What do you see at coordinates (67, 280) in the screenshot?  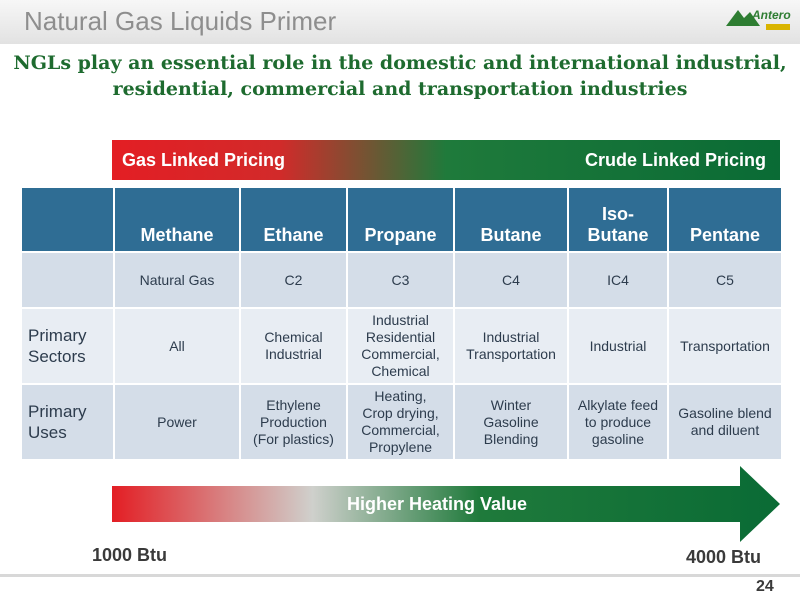 I see `row-label-empty` at bounding box center [67, 280].